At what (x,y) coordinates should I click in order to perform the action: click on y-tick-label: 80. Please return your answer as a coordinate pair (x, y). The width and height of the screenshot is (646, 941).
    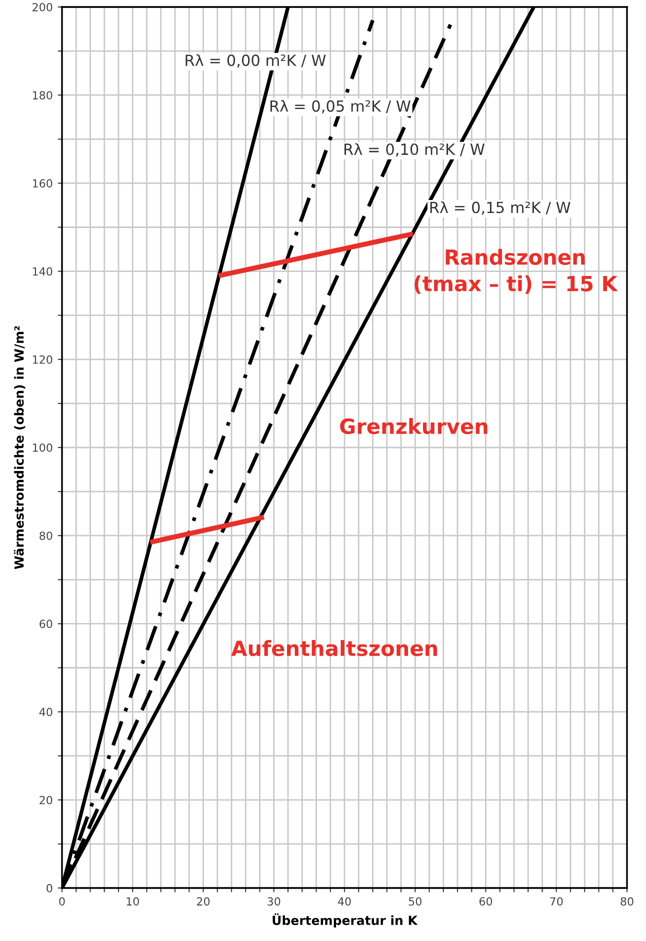
    Looking at the image, I should click on (46, 536).